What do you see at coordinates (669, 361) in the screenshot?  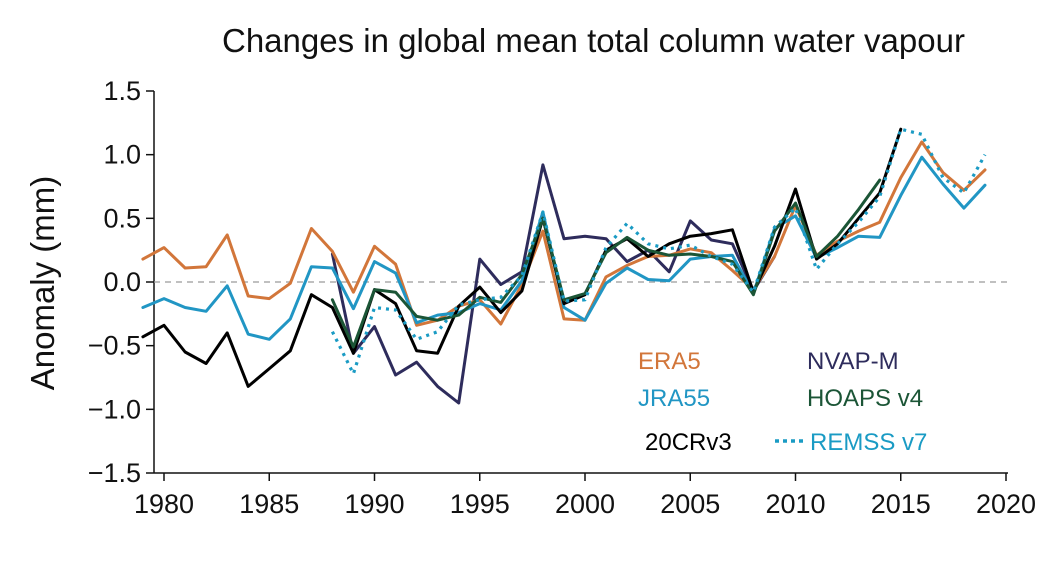 I see `legend-label-era5: ERA5` at bounding box center [669, 361].